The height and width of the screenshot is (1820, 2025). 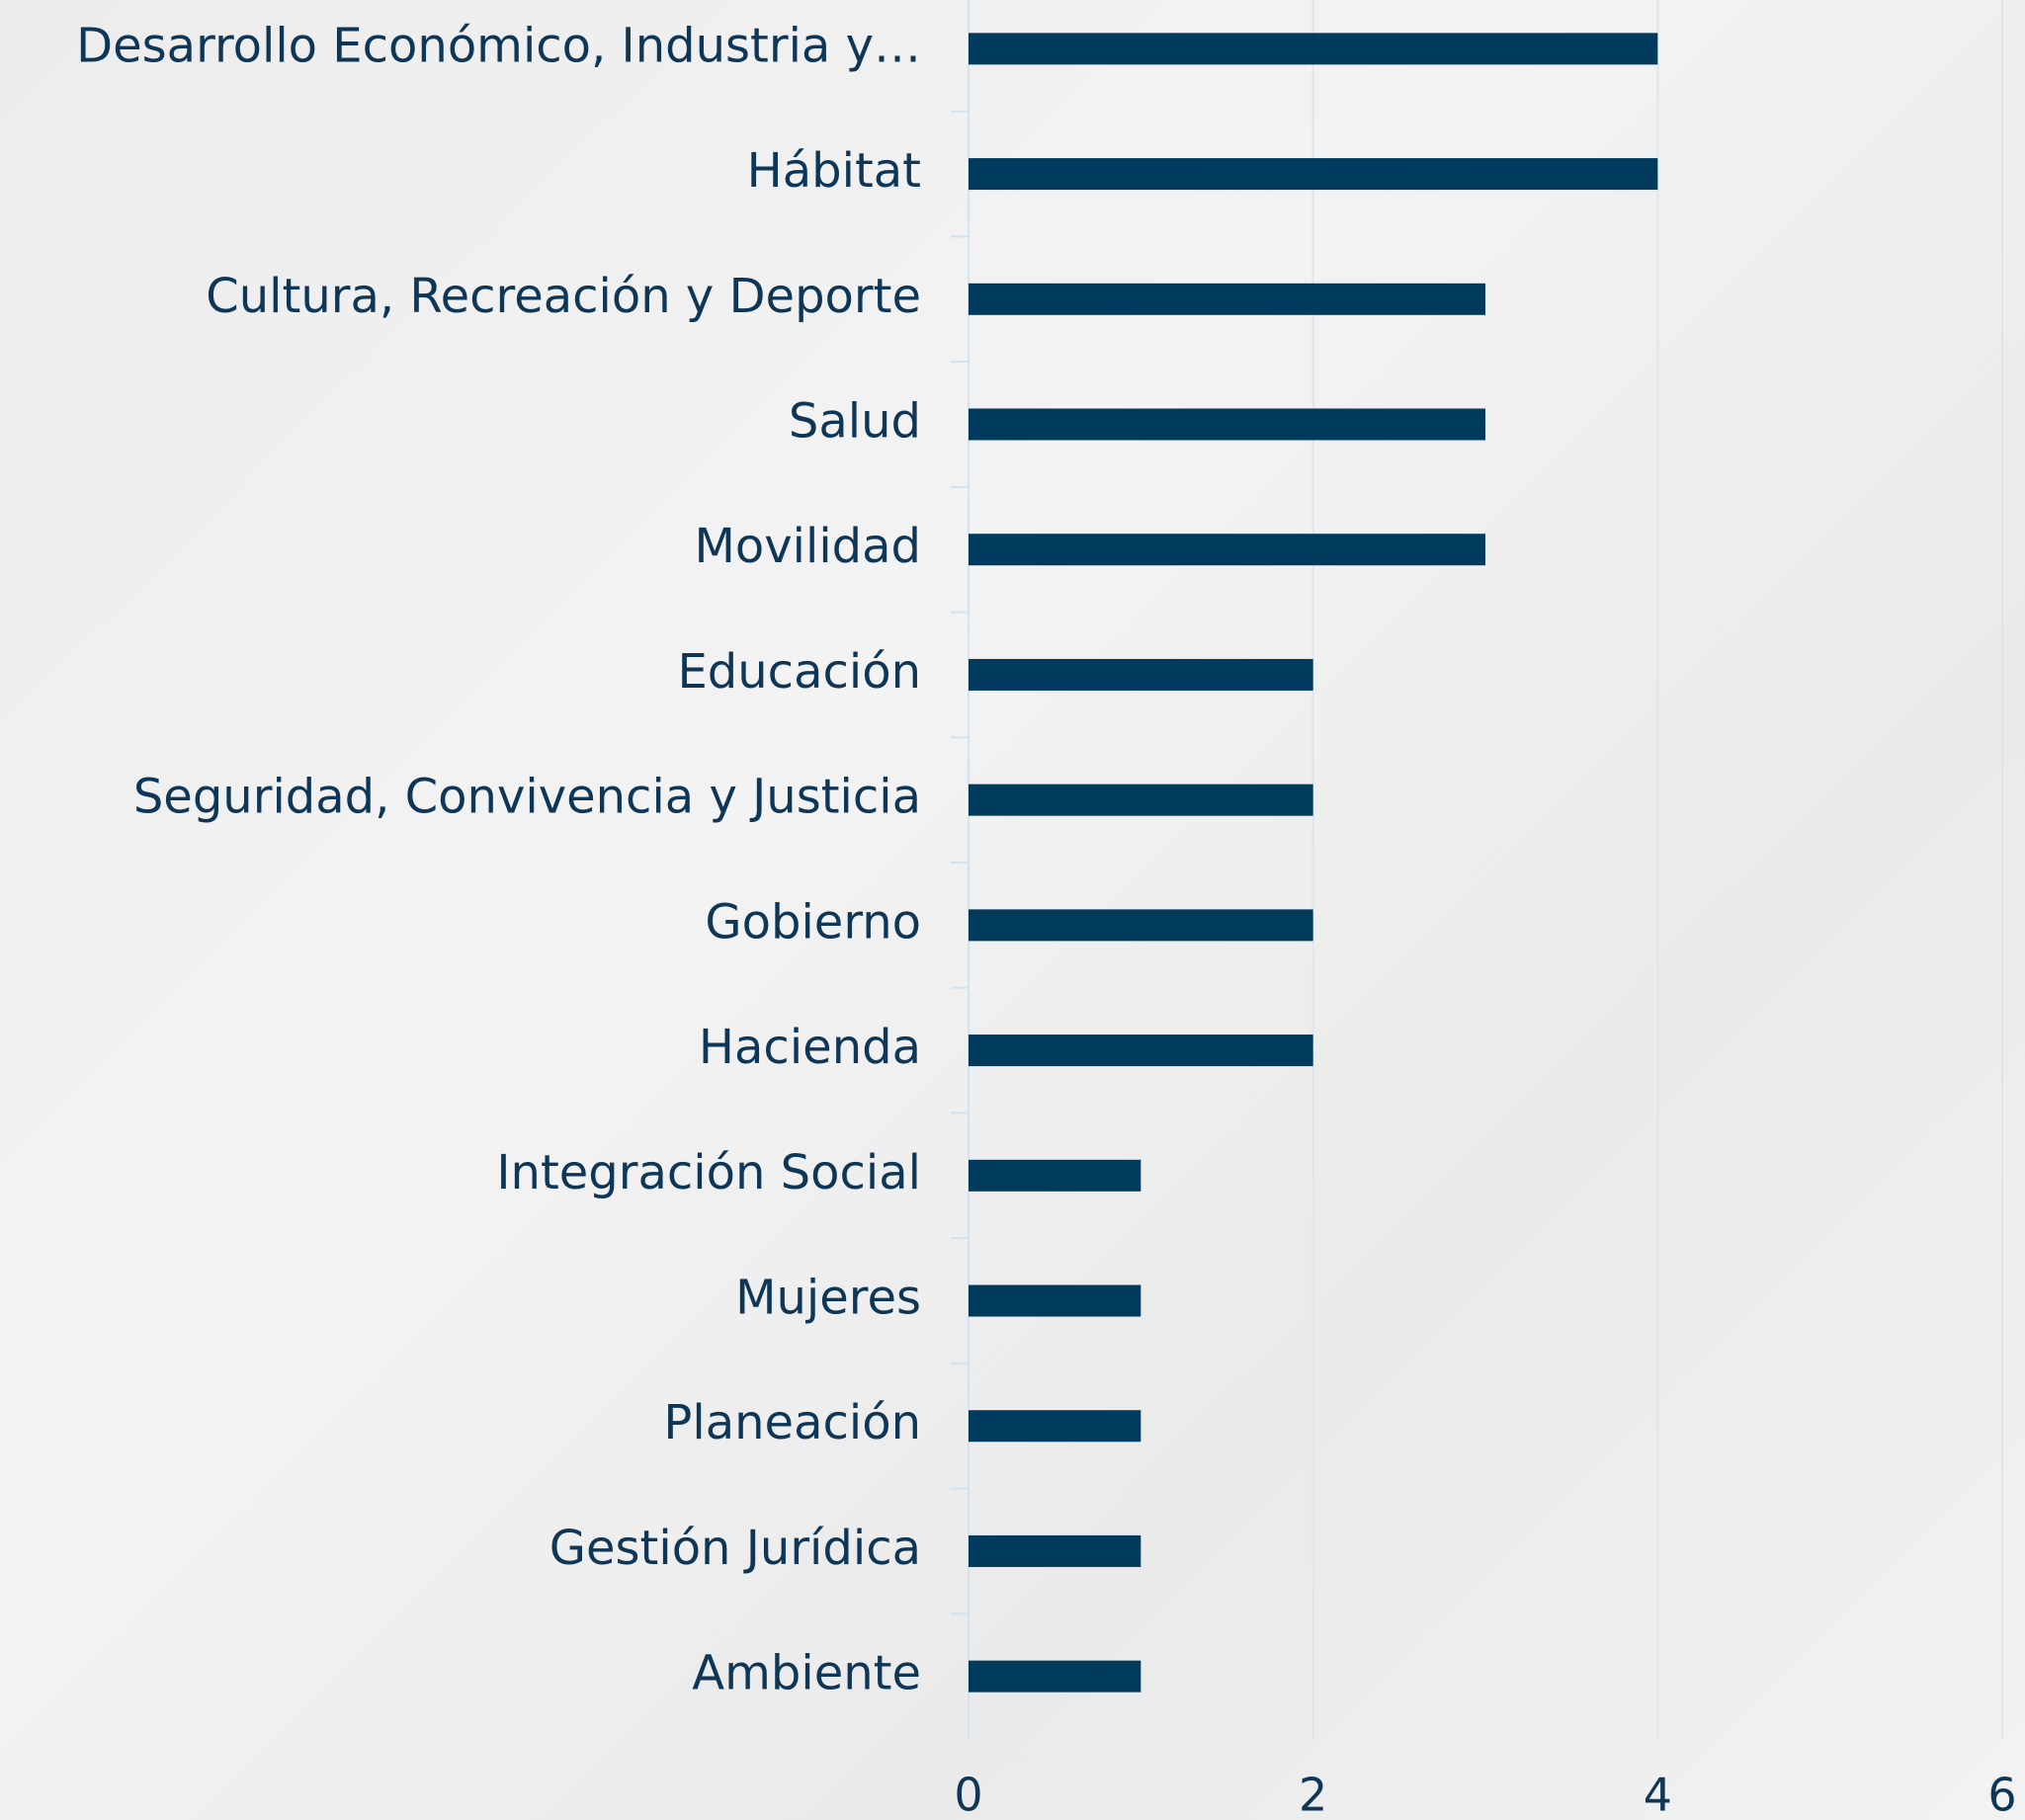 I want to click on y-tick-label: Gobierno, so click(x=813, y=922).